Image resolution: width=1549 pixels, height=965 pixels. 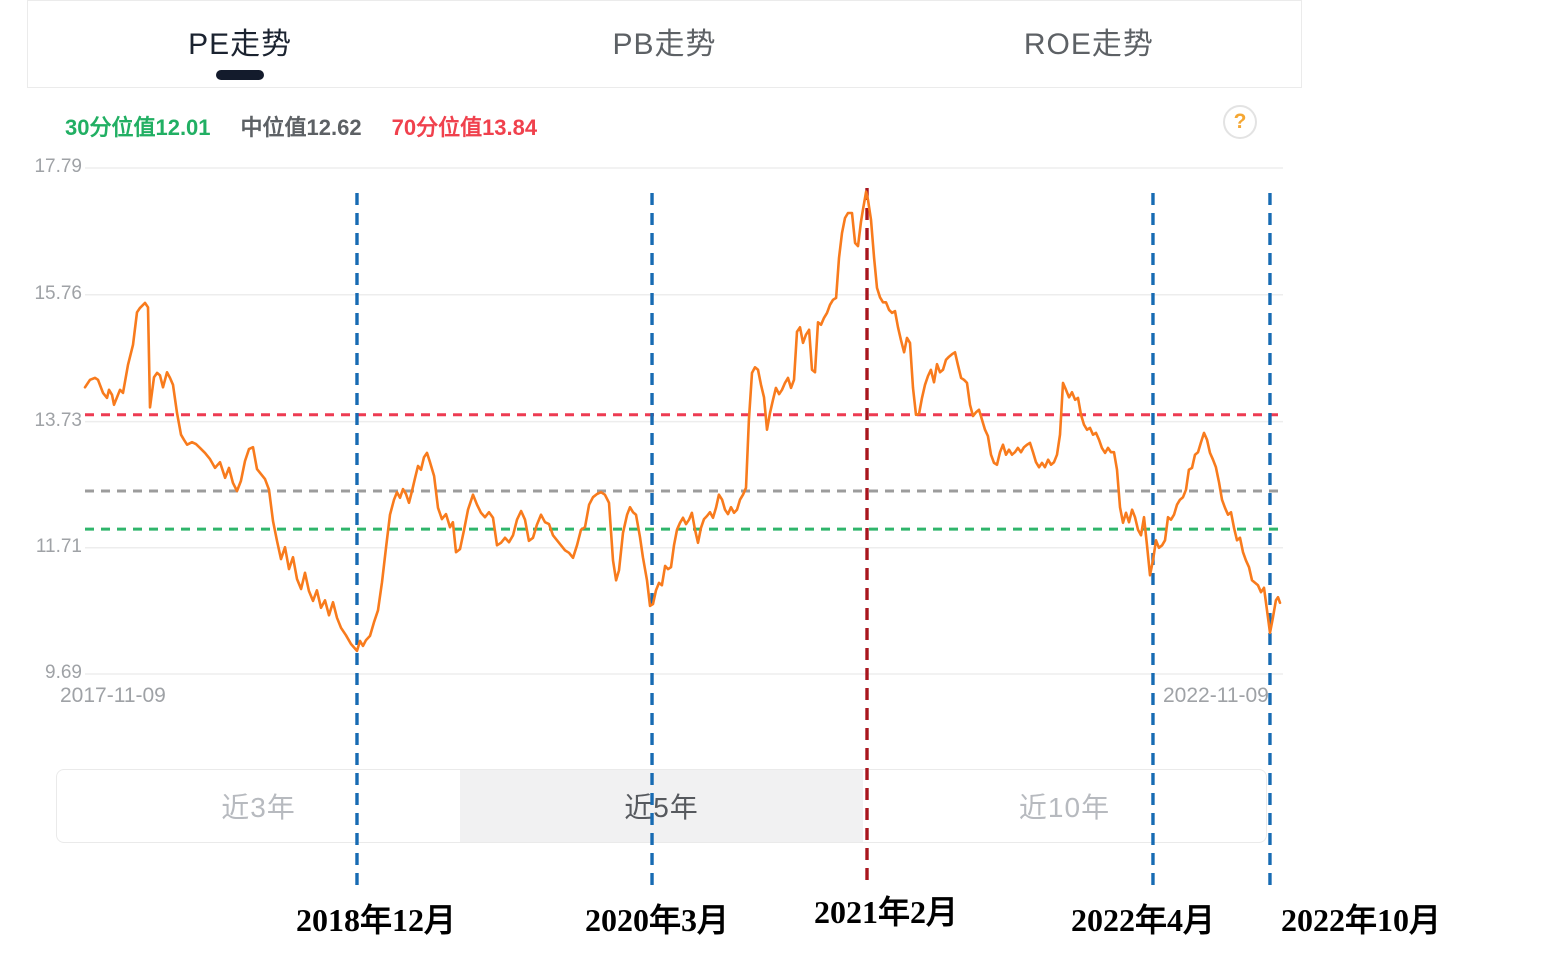 I want to click on active-tab-underline, so click(x=240, y=75).